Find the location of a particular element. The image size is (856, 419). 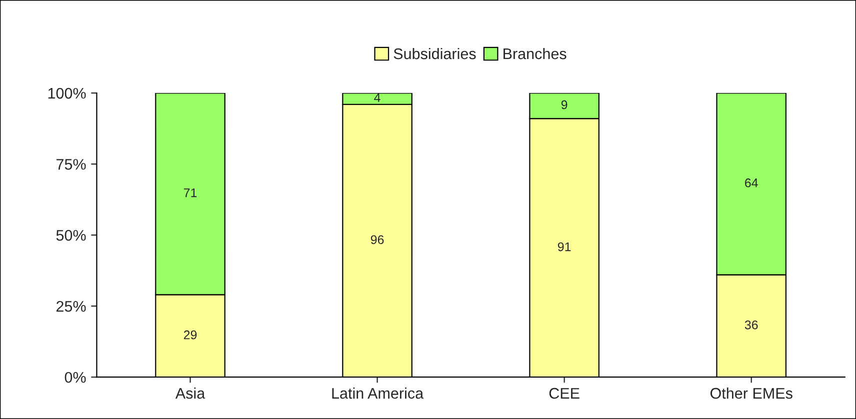

data-label: 71 is located at coordinates (190, 193).